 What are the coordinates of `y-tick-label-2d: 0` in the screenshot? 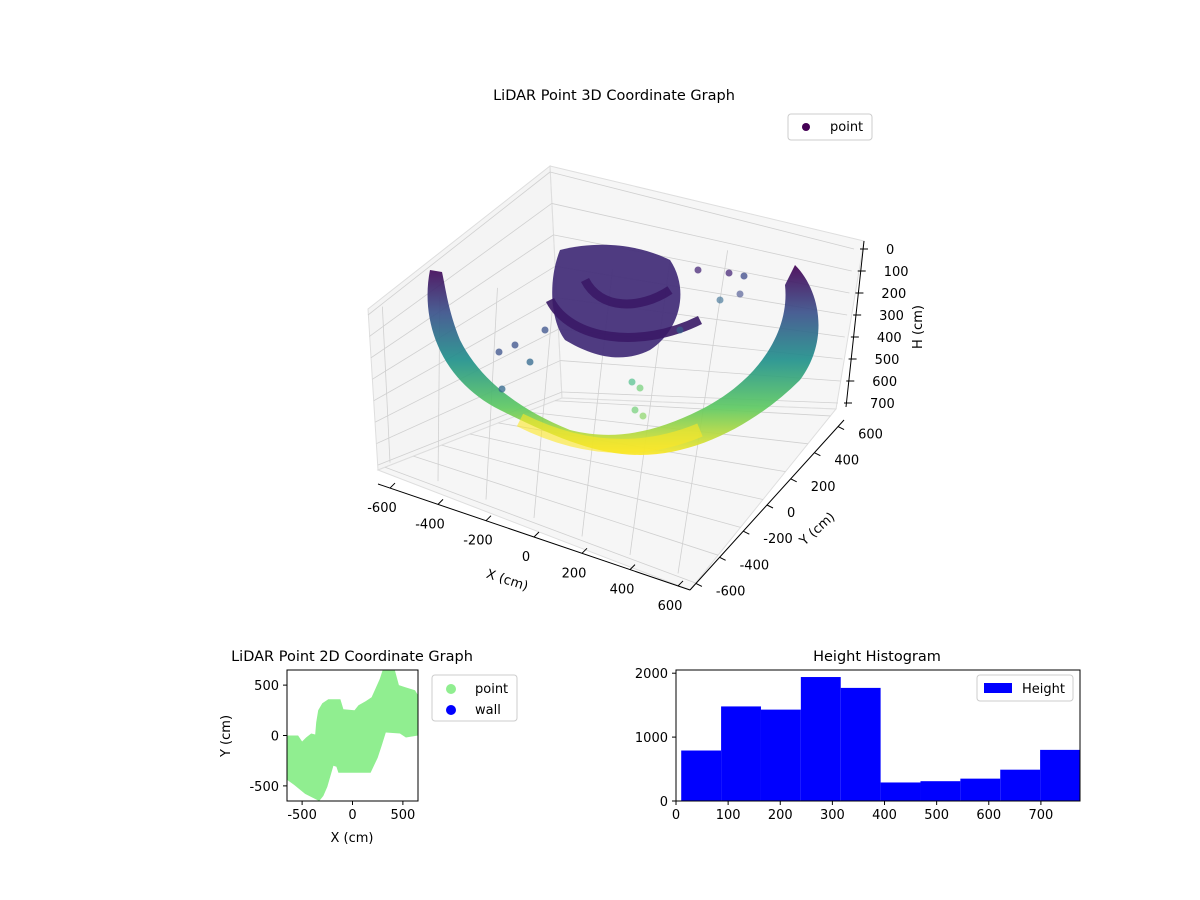 It's located at (275, 737).